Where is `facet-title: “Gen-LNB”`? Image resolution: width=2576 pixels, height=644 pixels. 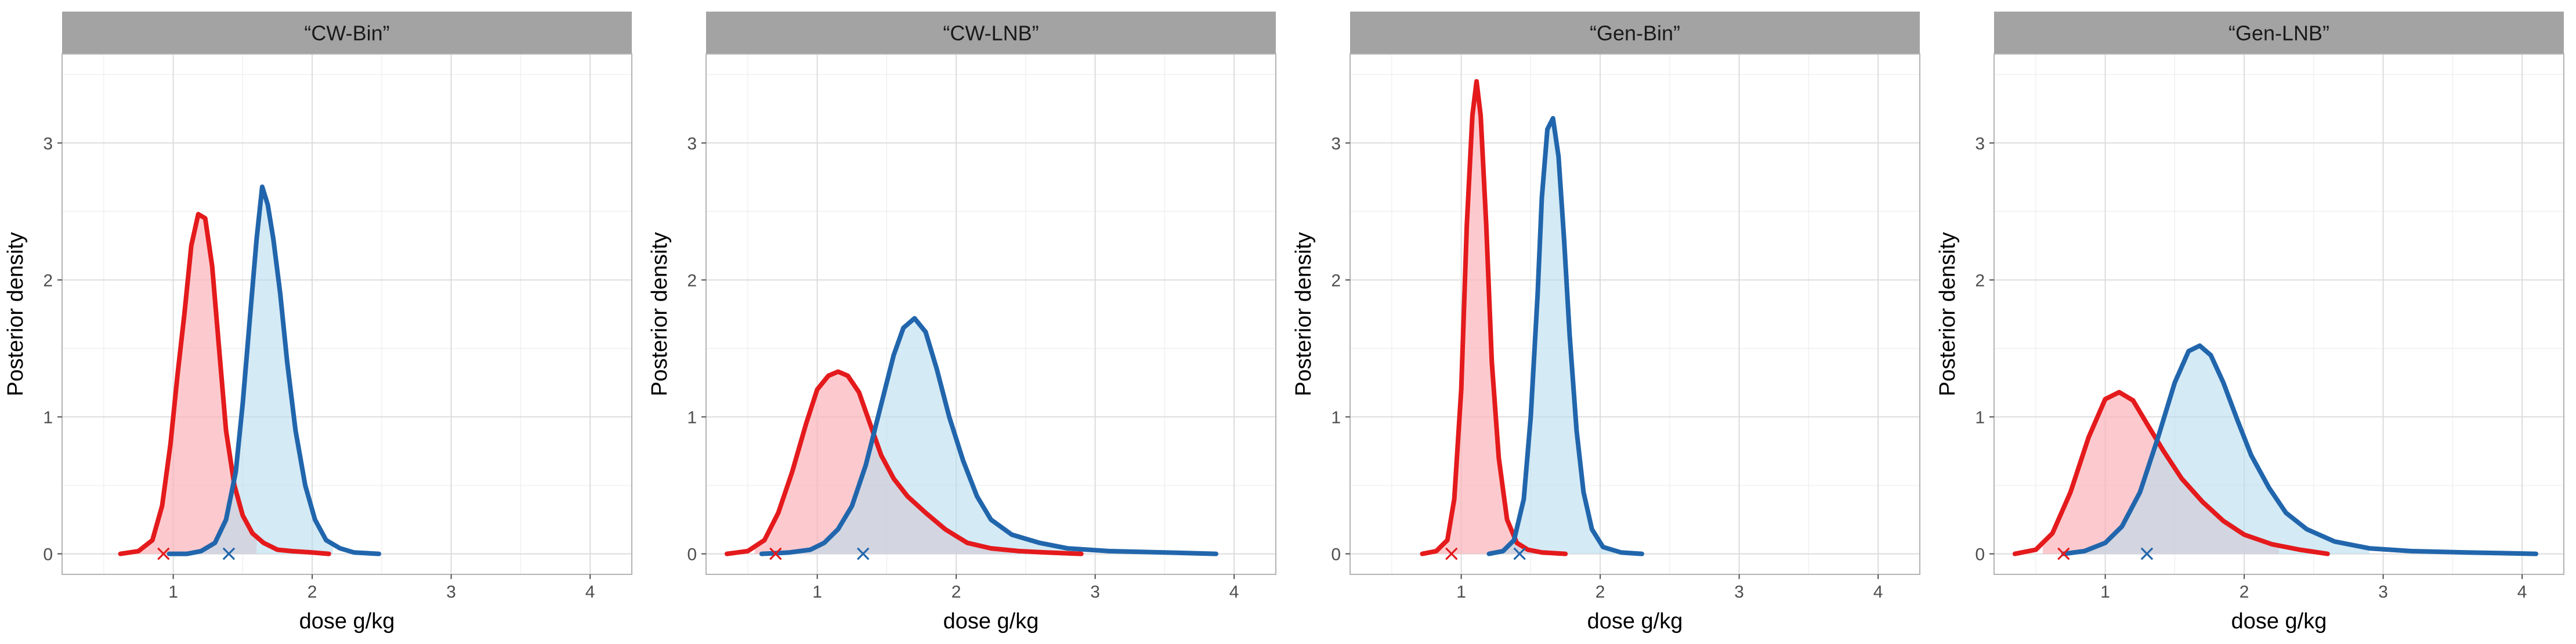
facet-title: “Gen-LNB” is located at coordinates (2278, 33).